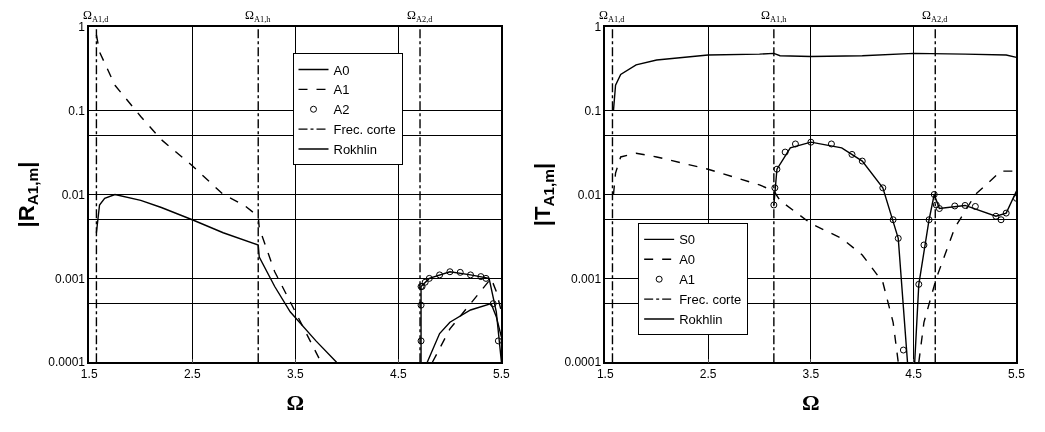 Image resolution: width=1045 pixels, height=432 pixels. I want to click on legend-label: A2, so click(341, 110).